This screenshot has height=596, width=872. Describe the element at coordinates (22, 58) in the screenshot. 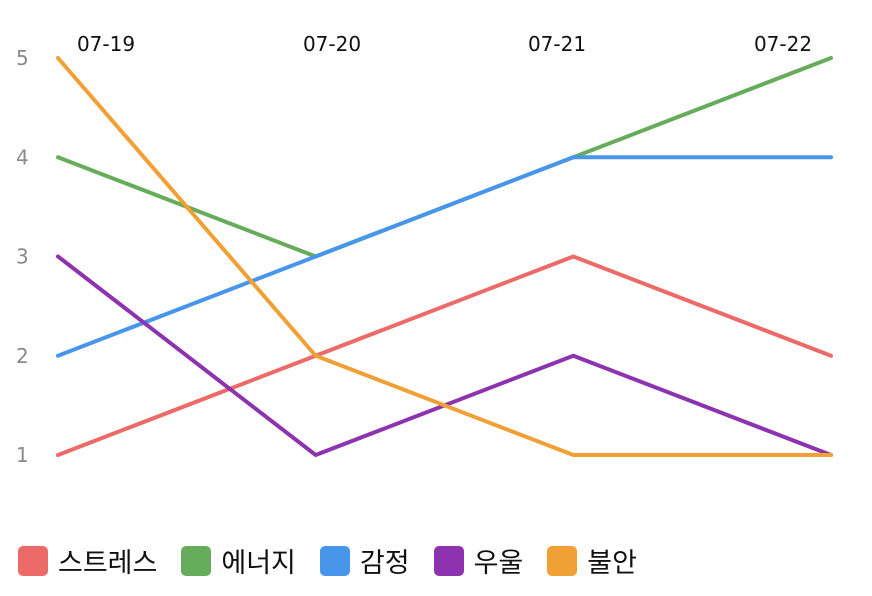

I see `y-tick-label: 5` at that location.